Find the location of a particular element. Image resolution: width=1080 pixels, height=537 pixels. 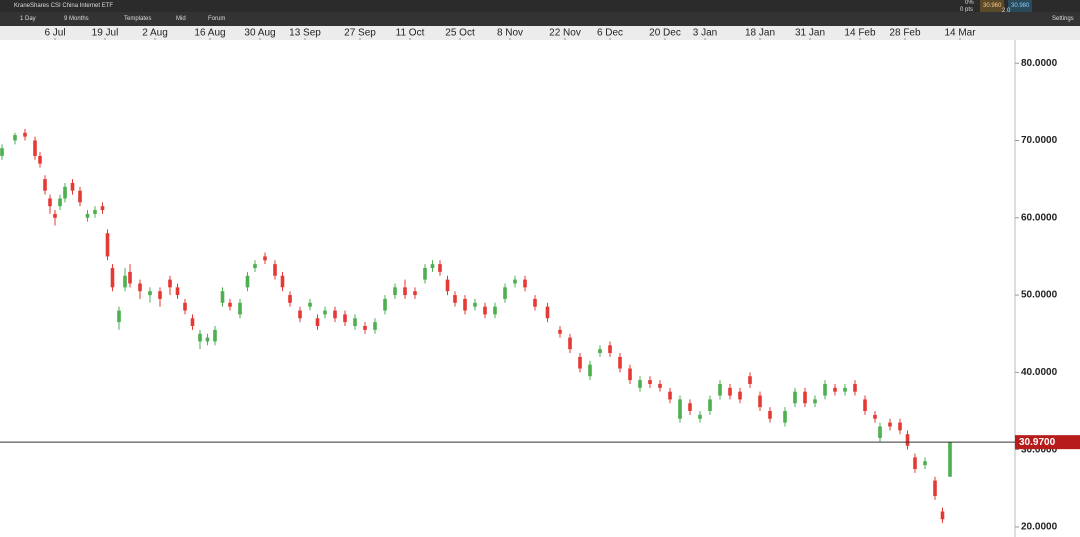

last-price-label: 30.9700 is located at coordinates (1037, 442).